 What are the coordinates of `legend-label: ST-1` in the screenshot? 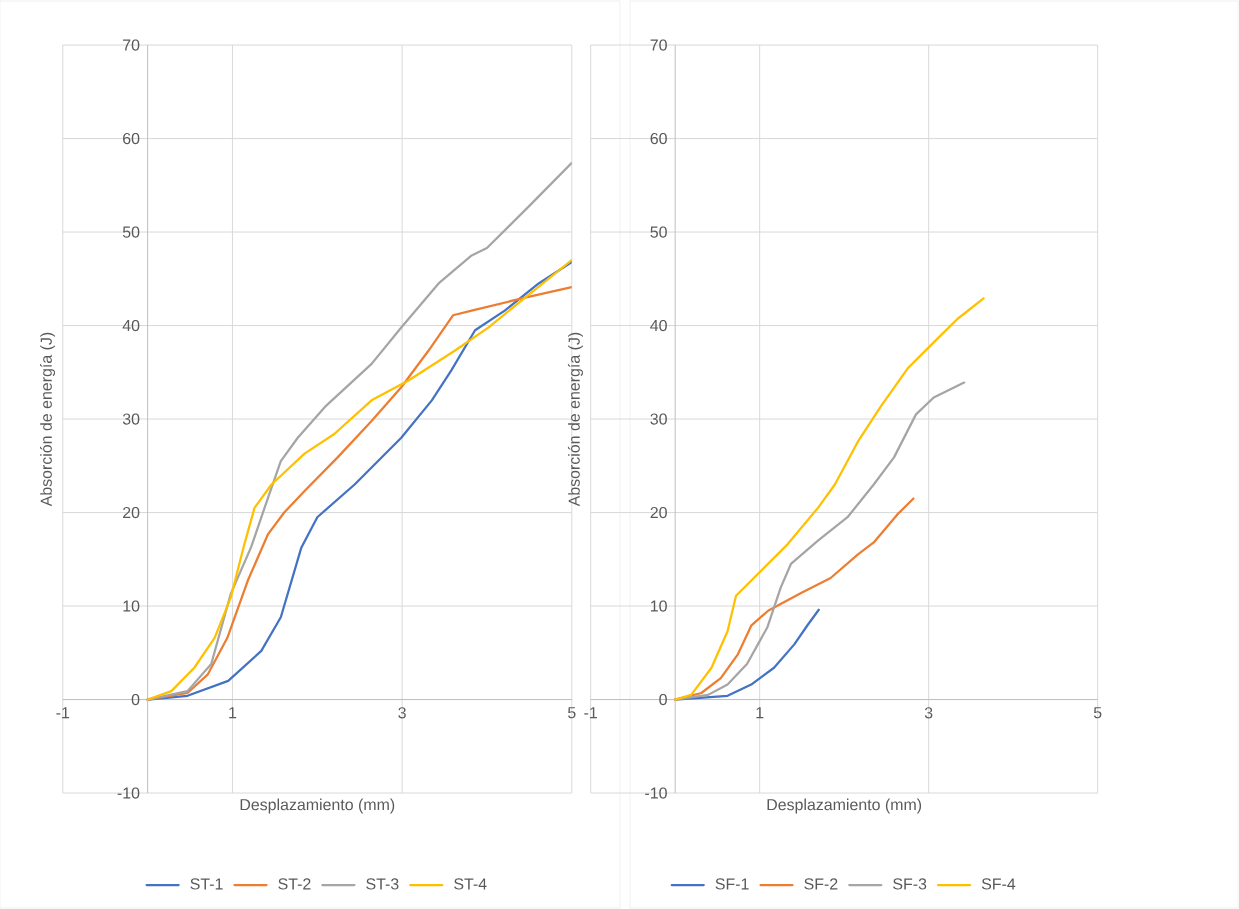 It's located at (206, 884).